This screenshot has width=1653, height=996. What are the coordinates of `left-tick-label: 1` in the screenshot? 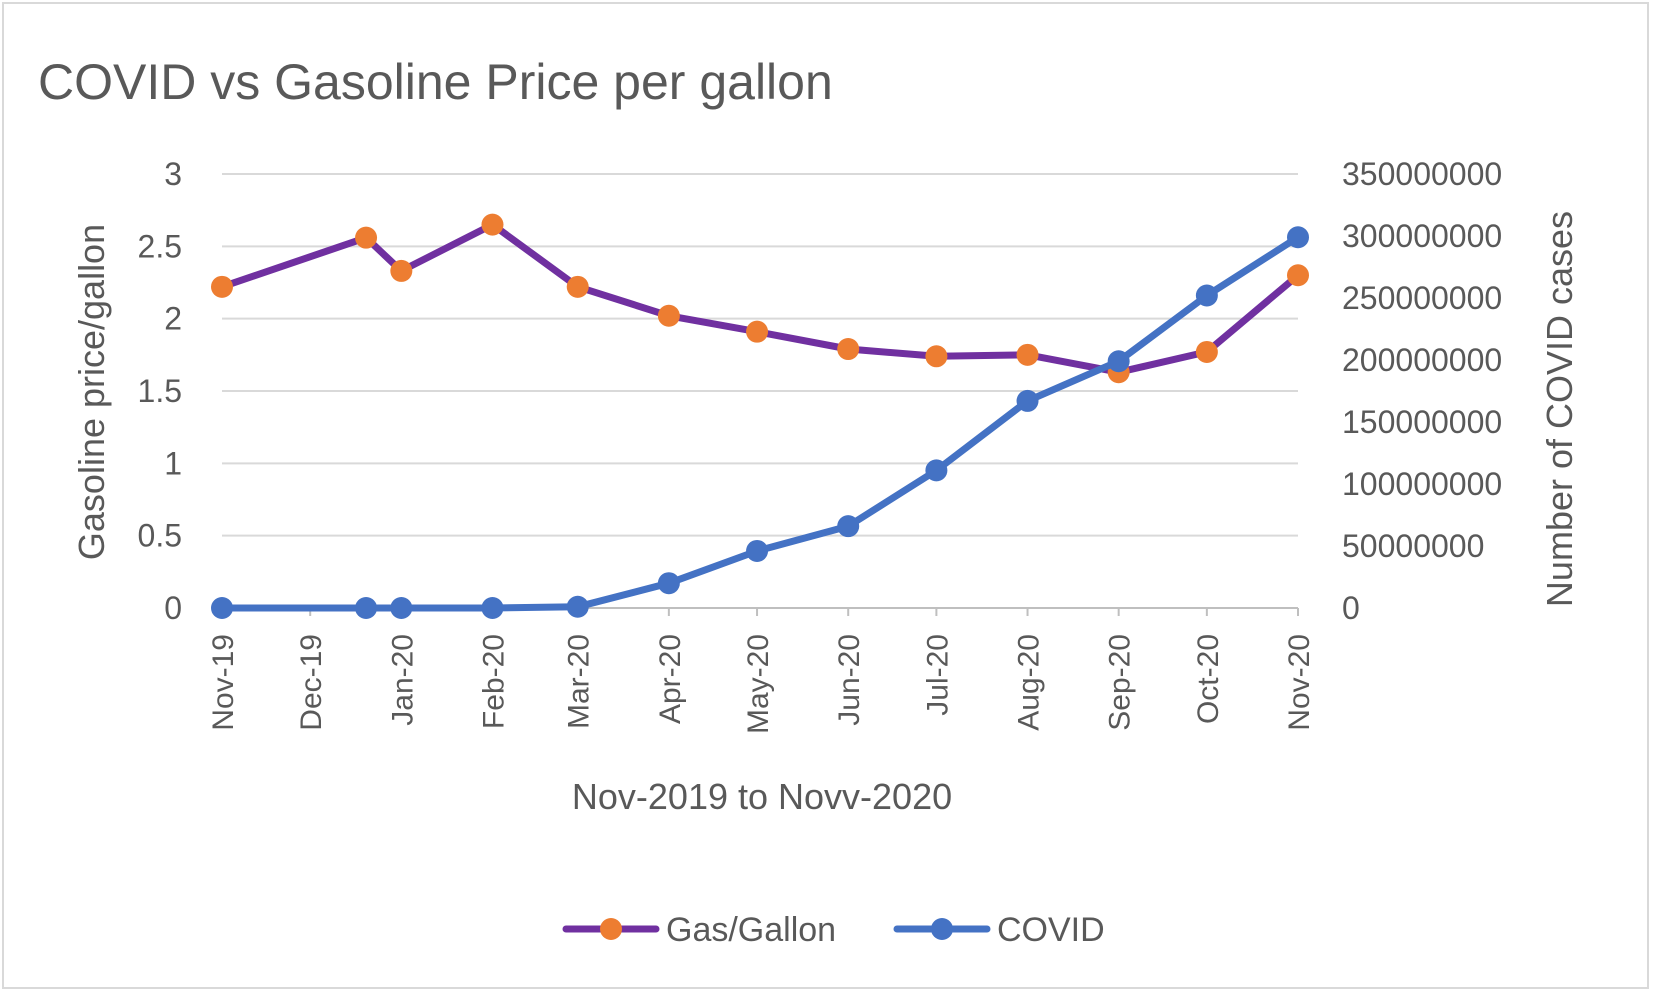 It's located at (173, 463).